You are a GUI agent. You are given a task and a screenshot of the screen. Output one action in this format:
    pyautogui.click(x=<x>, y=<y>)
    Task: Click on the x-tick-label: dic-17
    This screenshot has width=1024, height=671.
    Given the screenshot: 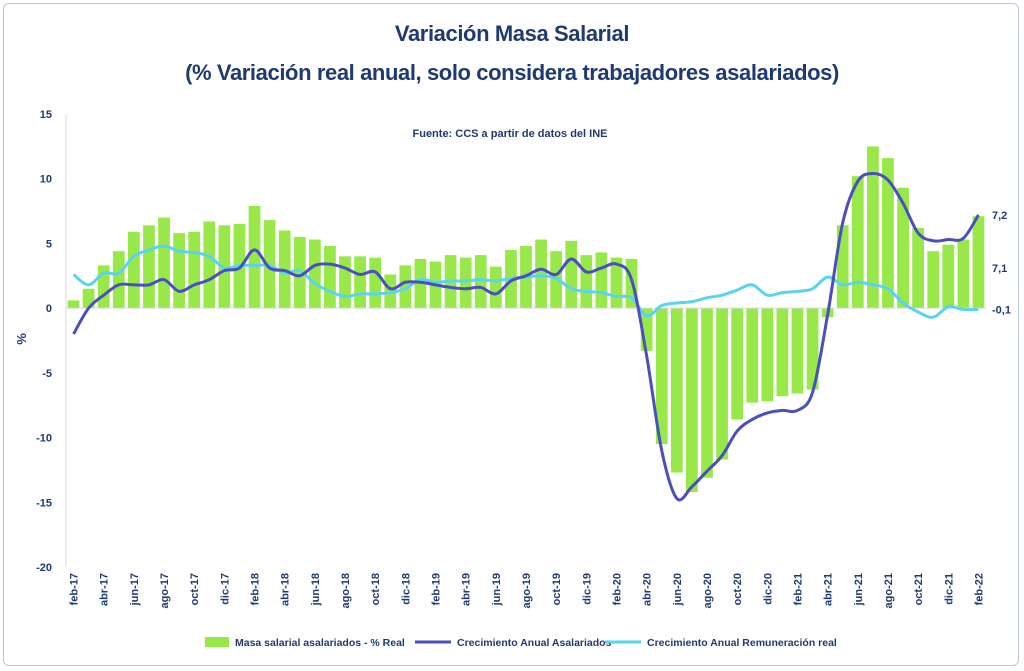 What is the action you would take?
    pyautogui.click(x=225, y=589)
    